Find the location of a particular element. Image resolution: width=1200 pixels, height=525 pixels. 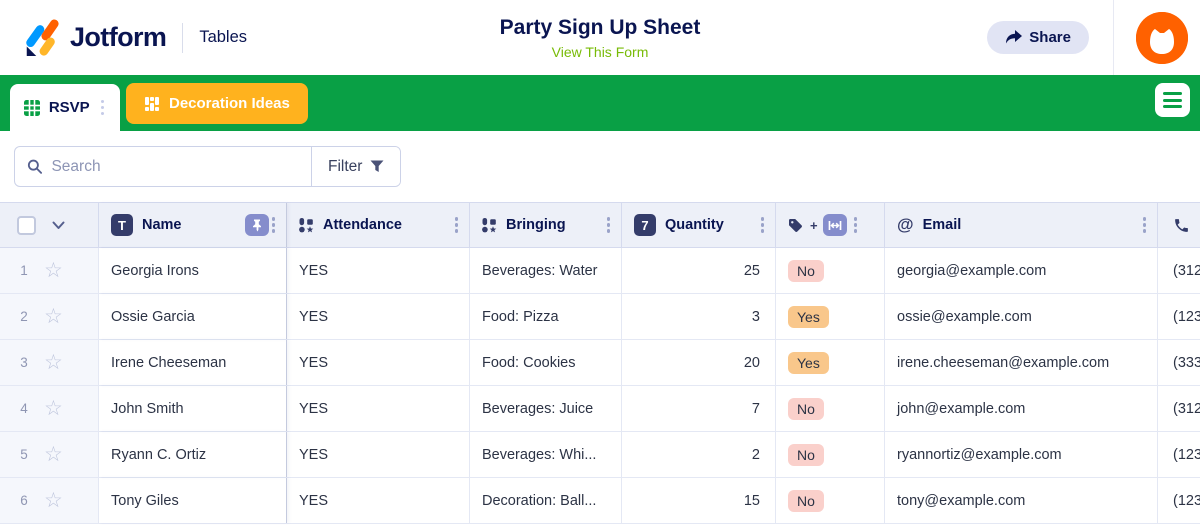

top-right-actions: Share is located at coordinates (1093, 37).